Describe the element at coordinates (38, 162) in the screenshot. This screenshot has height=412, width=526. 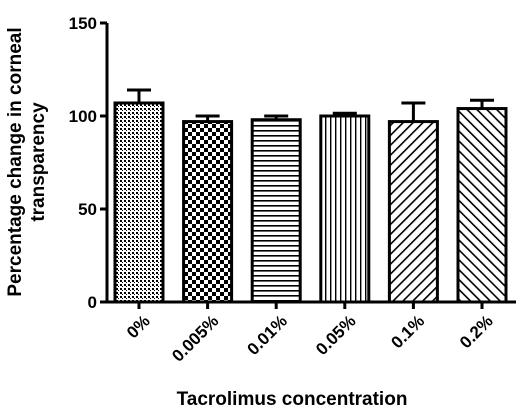
I see `y-axis-title-line2: transparency` at that location.